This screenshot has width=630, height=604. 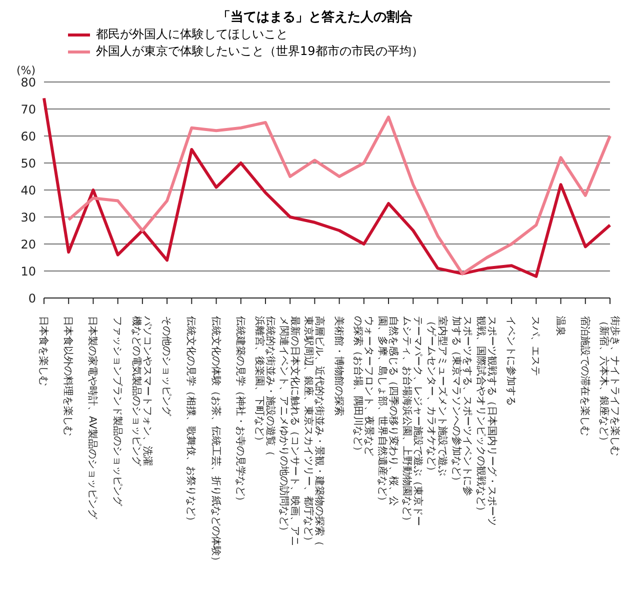 What do you see at coordinates (240, 411) in the screenshot?
I see `x-tick-label: 伝統建築の見学（神社・お寺の見学など）` at bounding box center [240, 411].